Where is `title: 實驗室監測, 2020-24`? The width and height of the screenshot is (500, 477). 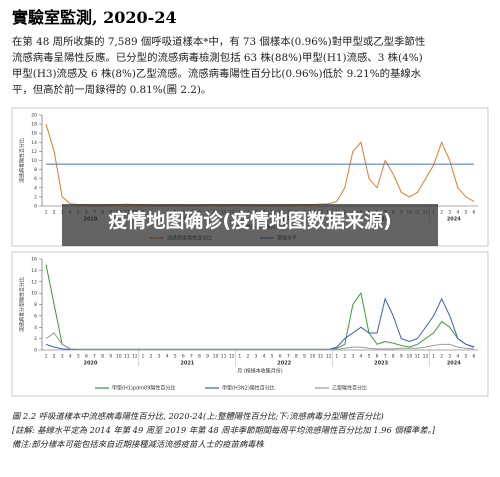 title: 實驗室監測, 2020-24 is located at coordinates (94, 17).